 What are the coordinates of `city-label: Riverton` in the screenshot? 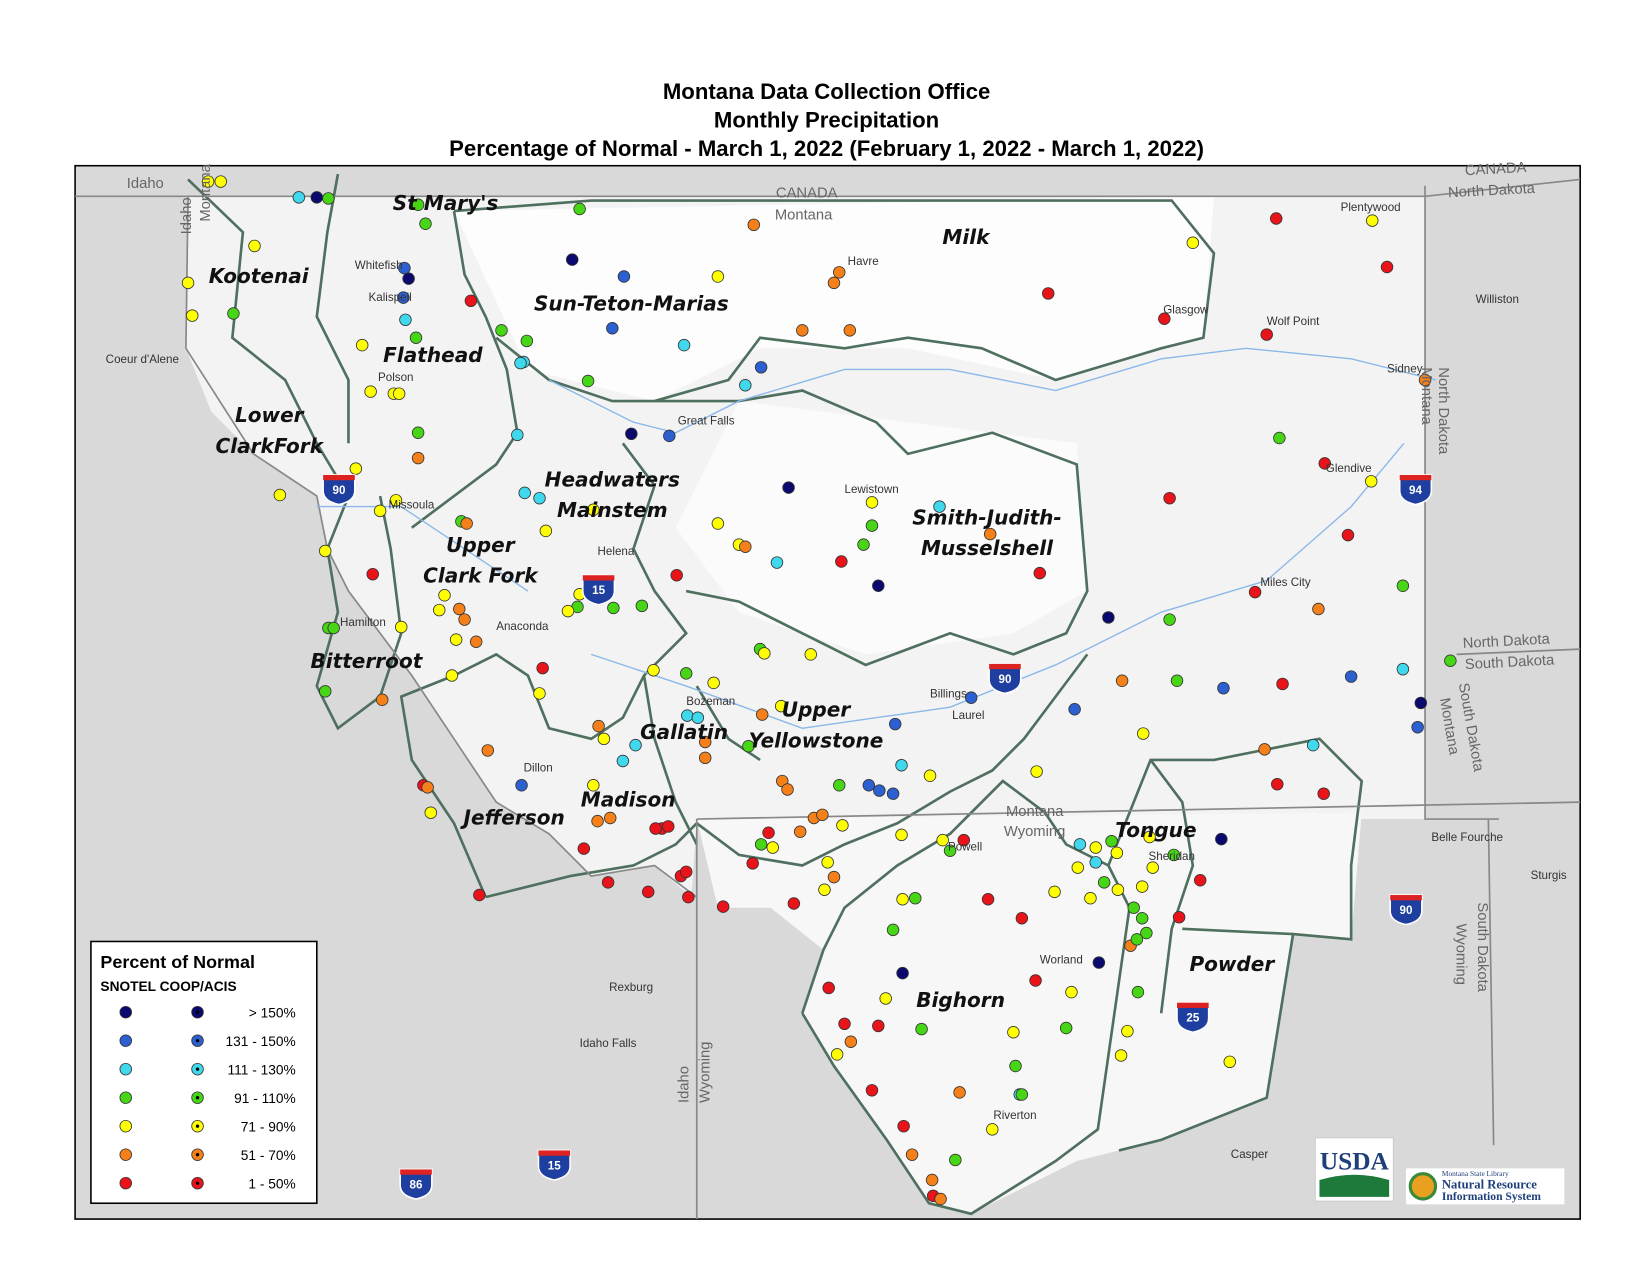 It's located at (1014, 1115).